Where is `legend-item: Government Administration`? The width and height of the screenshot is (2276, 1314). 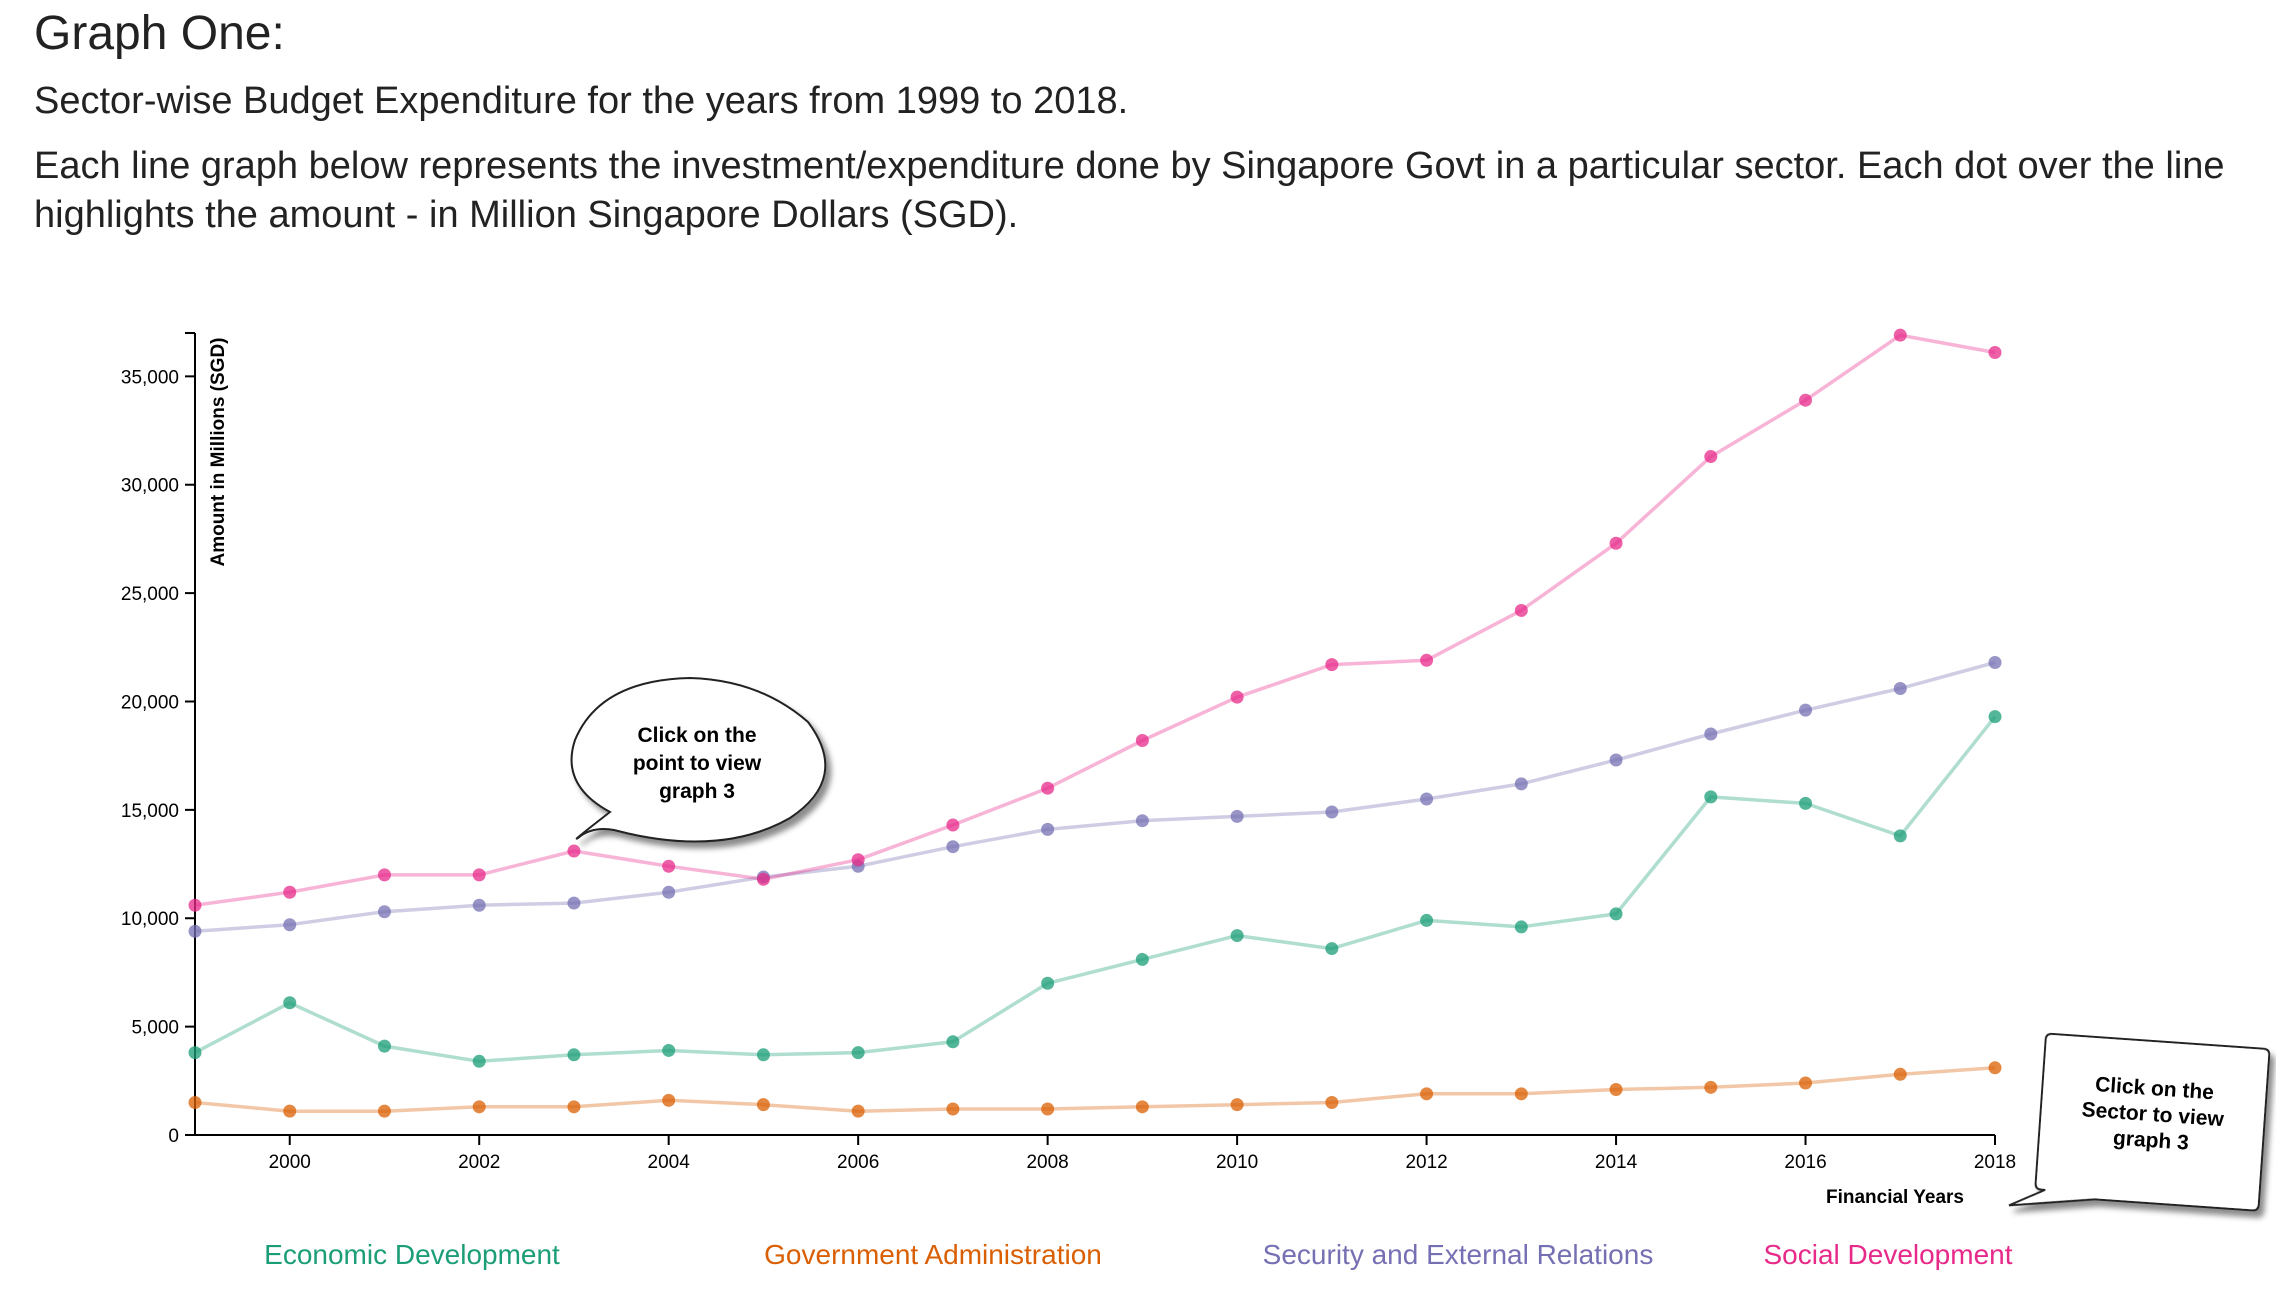
legend-item: Government Administration is located at coordinates (933, 1254).